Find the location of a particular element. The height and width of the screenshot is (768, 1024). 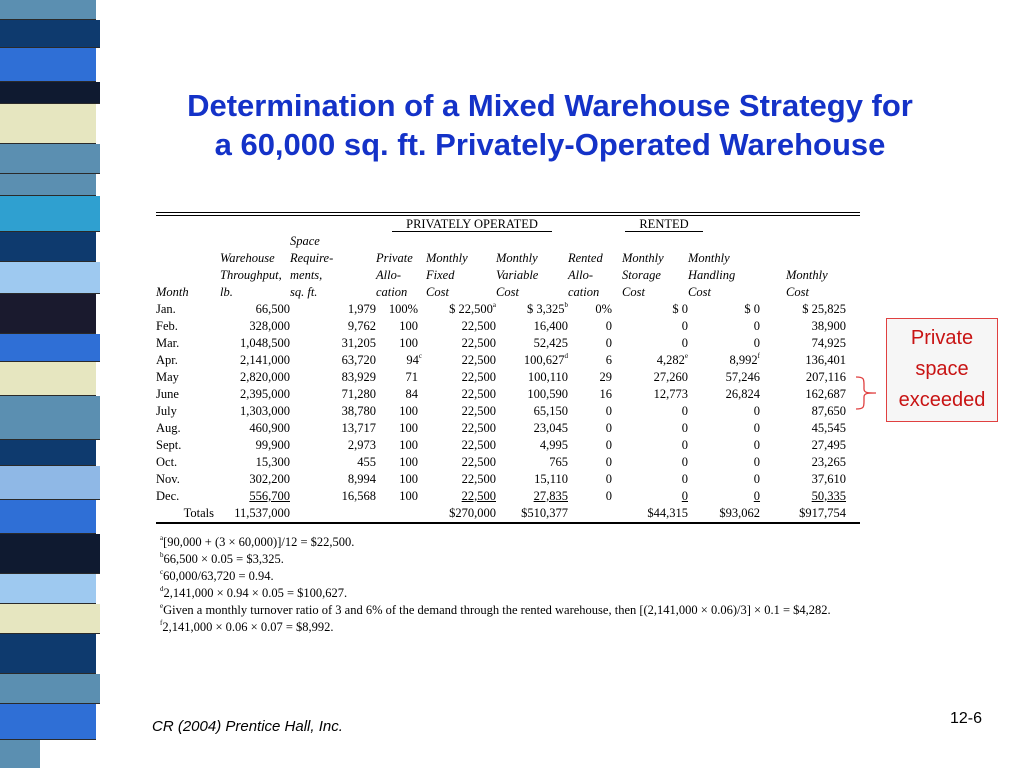

totals-fixed-cost: $270,000 is located at coordinates (461, 514).